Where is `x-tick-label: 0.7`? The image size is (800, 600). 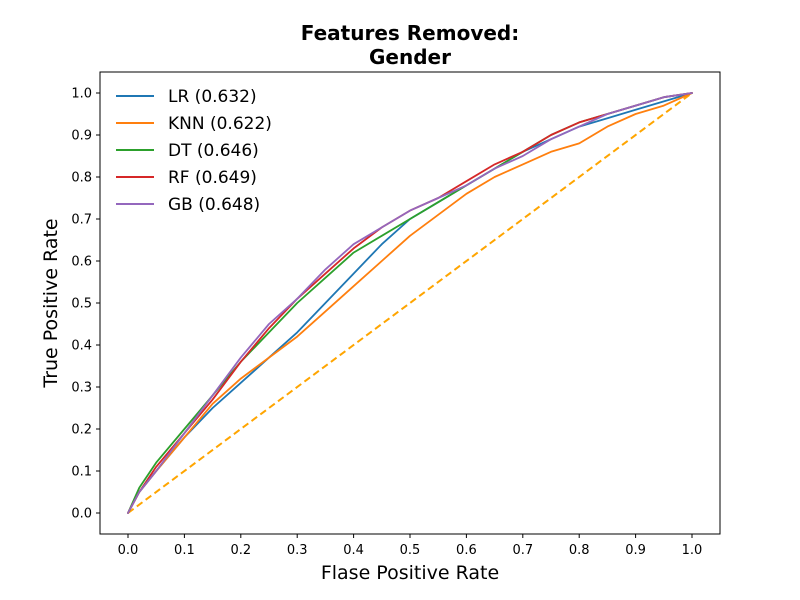 x-tick-label: 0.7 is located at coordinates (522, 550).